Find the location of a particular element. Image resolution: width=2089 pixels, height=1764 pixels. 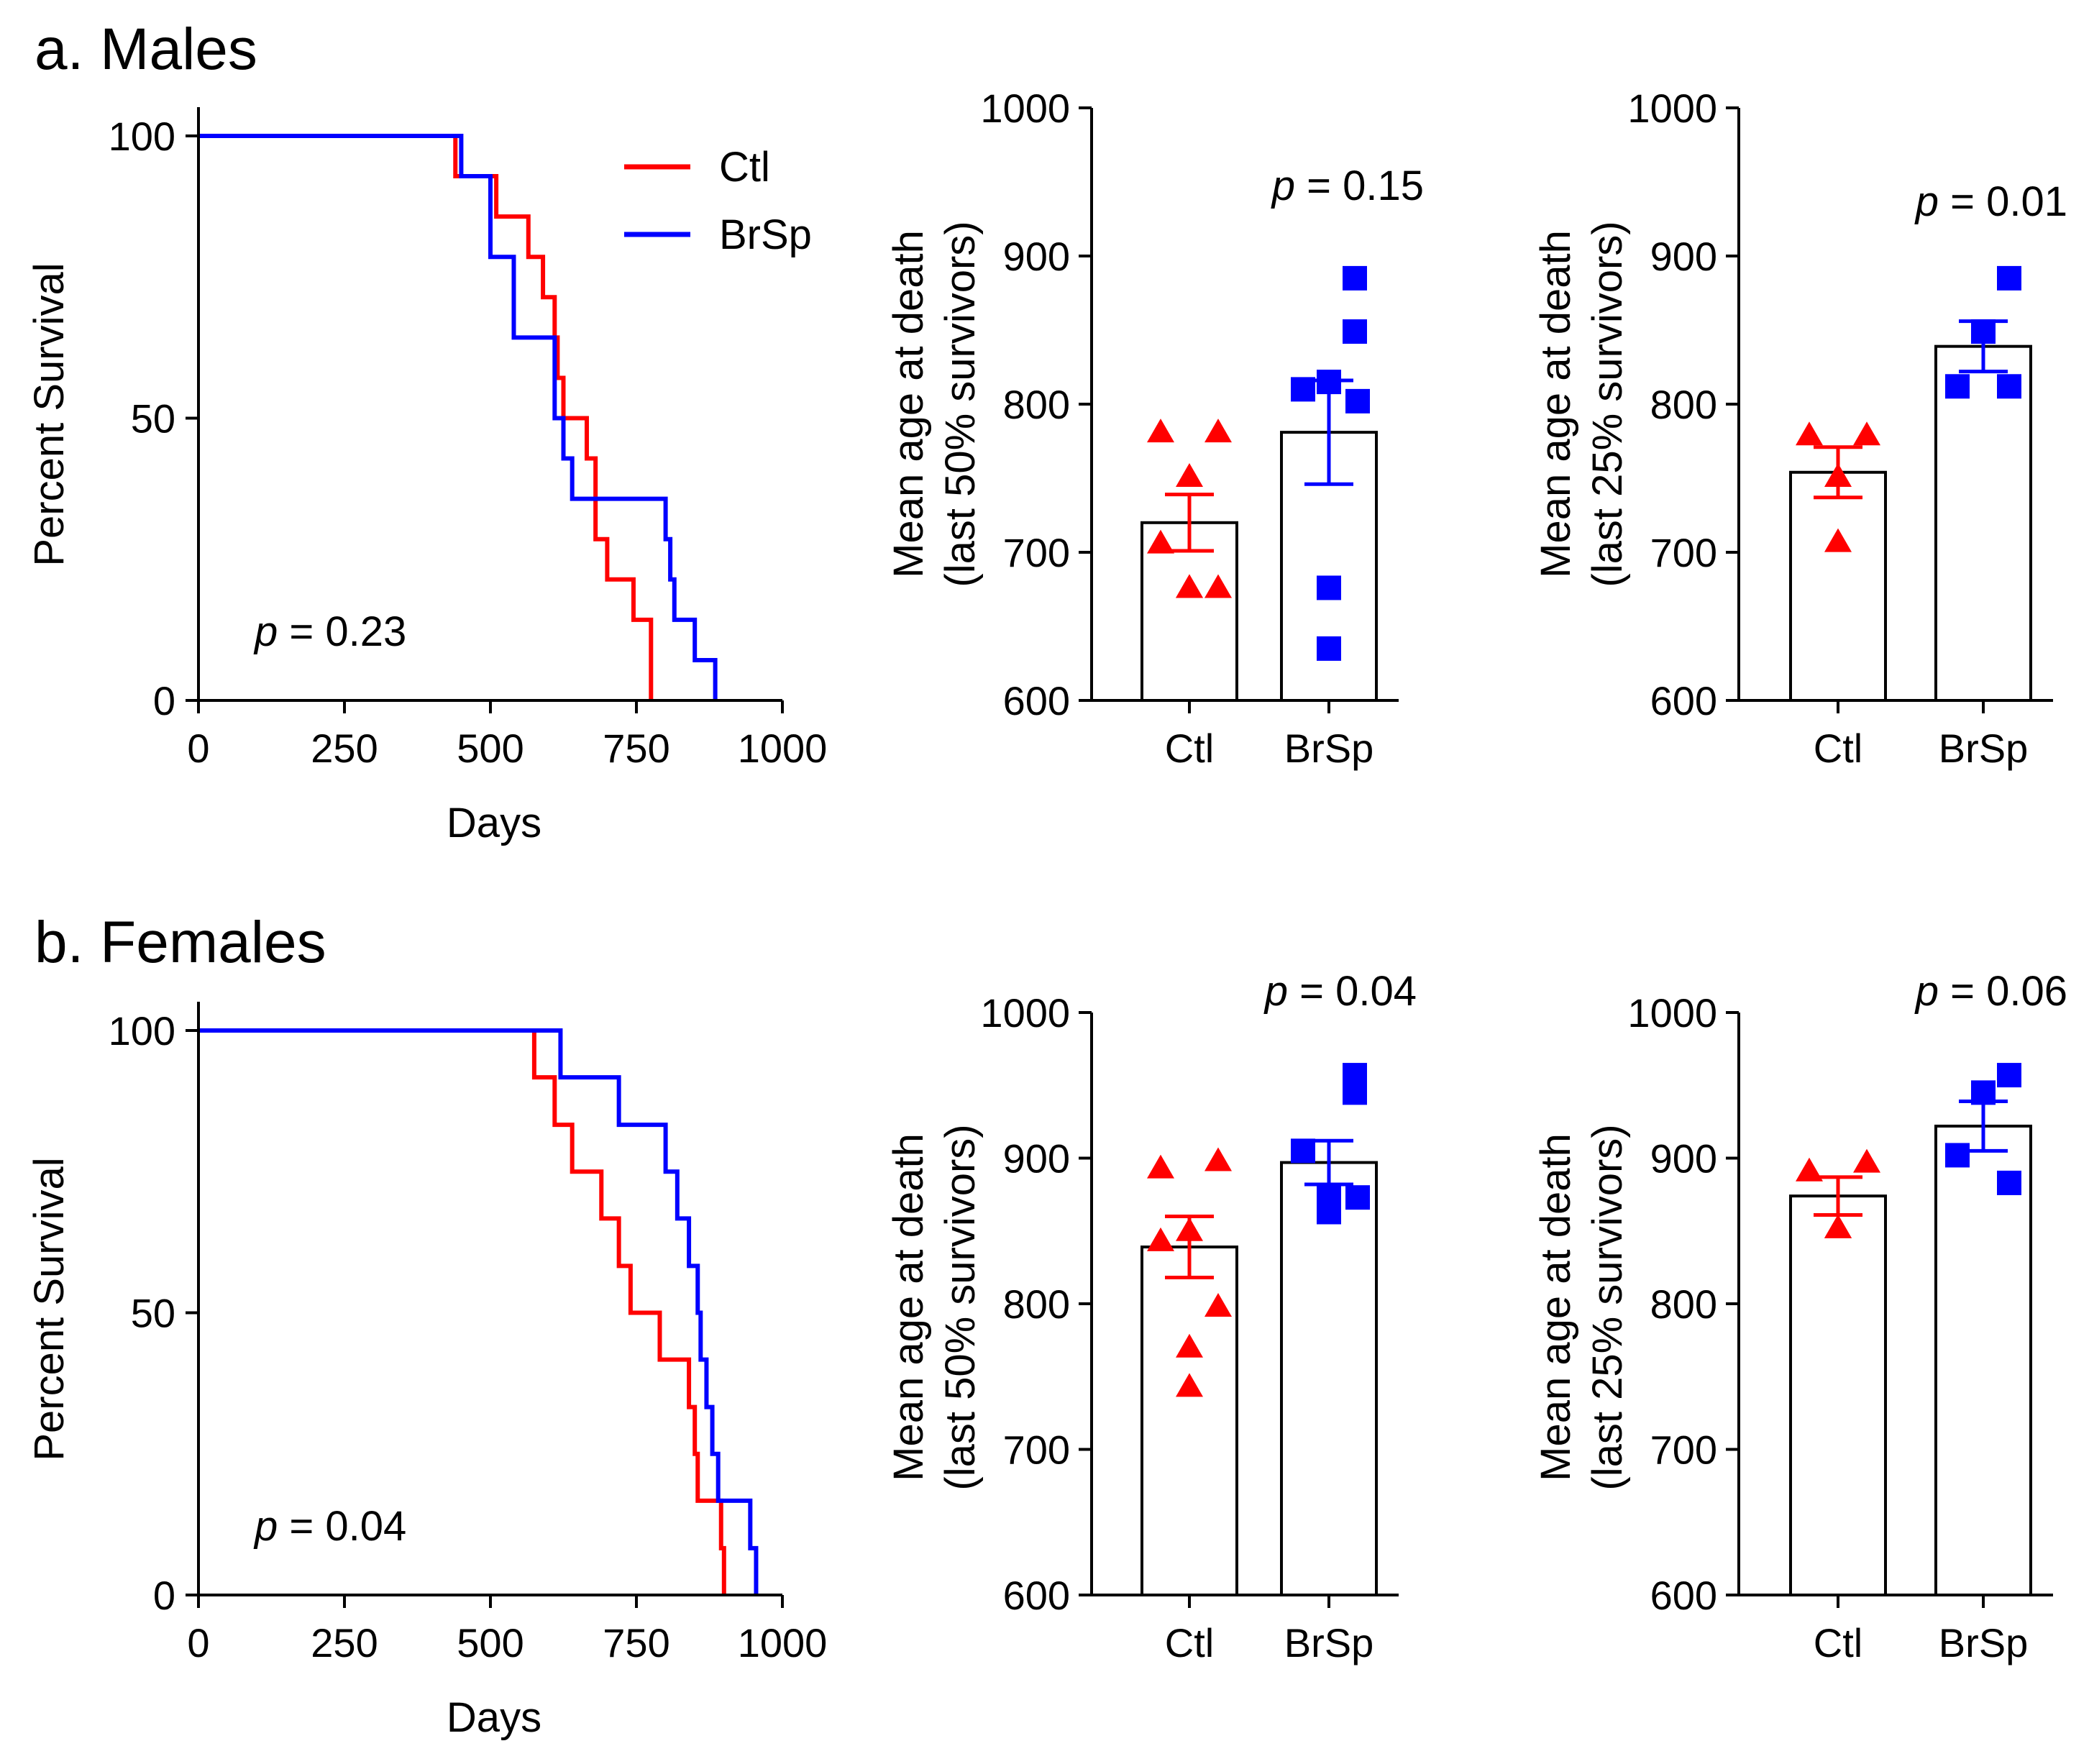

p-value-label: p = 0.15 is located at coordinates (1347, 186).